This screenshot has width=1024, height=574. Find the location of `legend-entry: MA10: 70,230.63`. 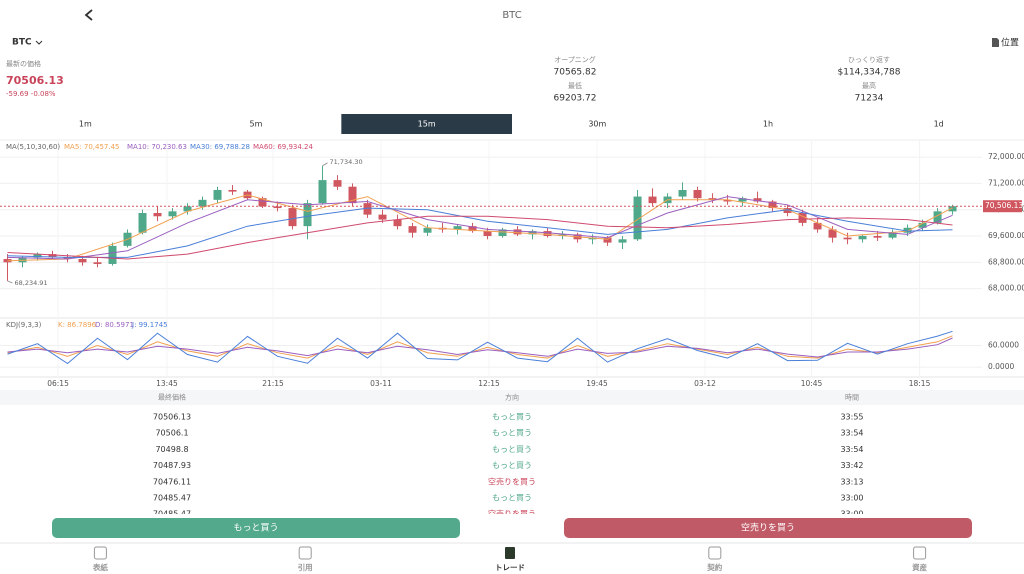

legend-entry: MA10: 70,230.63 is located at coordinates (157, 147).